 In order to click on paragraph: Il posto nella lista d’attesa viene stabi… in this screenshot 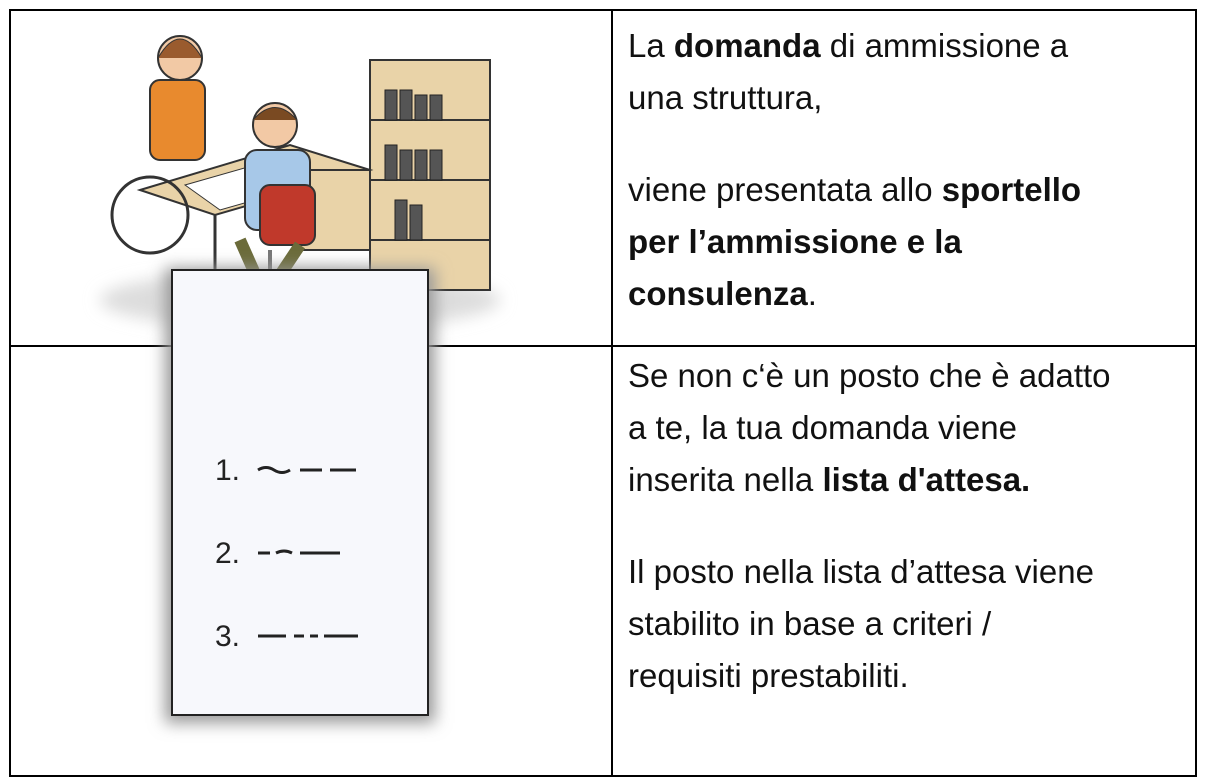, I will do `click(913, 624)`.